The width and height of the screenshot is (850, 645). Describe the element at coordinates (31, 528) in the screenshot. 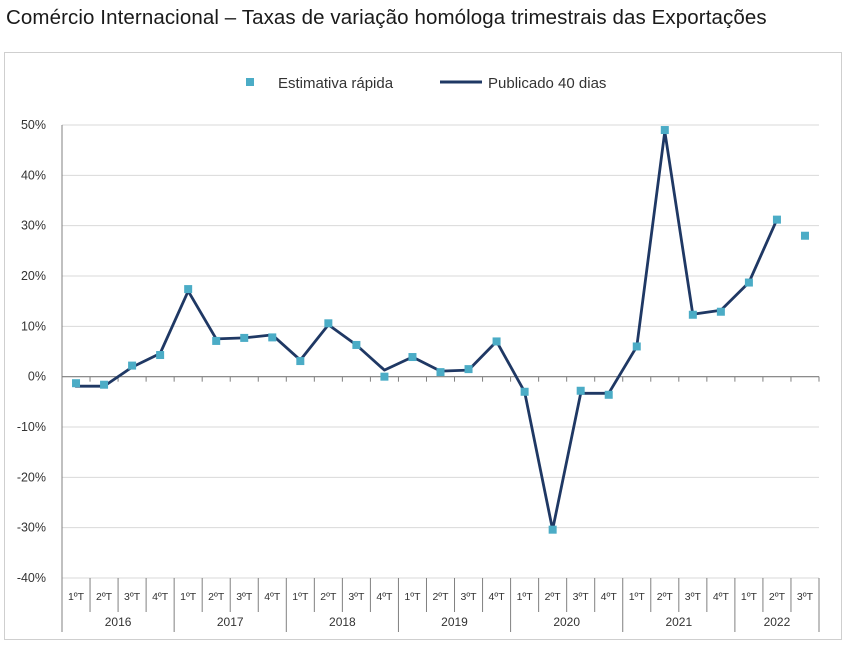

I see `y-tick-label: -30%` at that location.